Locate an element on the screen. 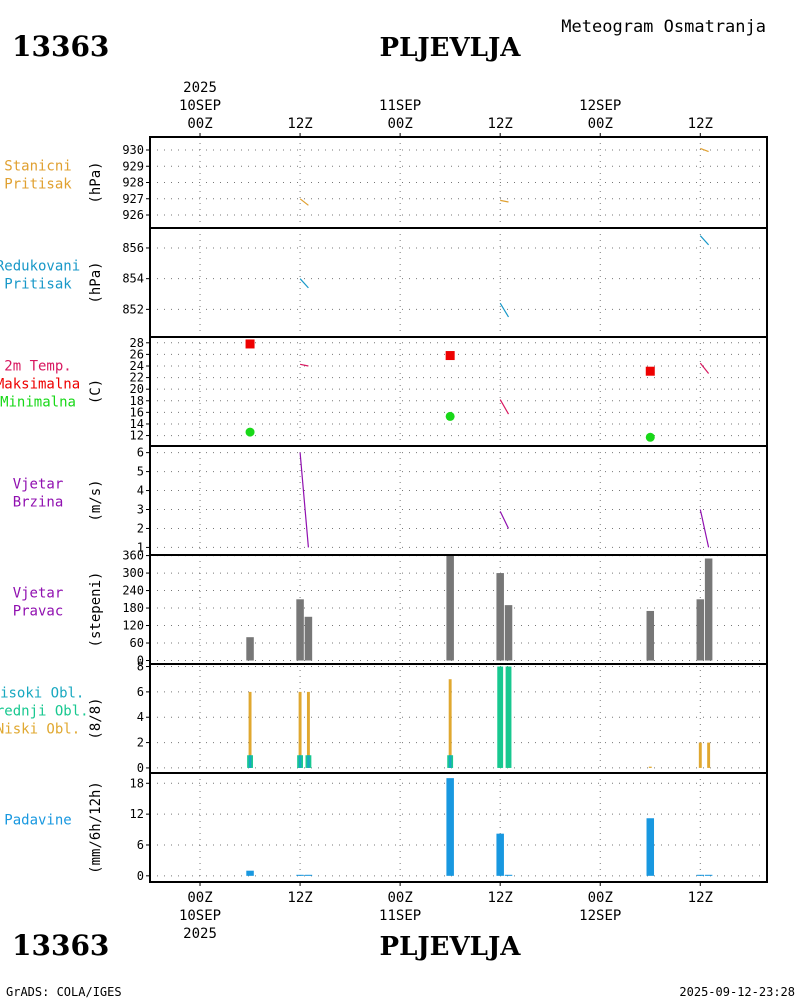 This screenshot has height=1000, width=800. y-tick-label: 28 is located at coordinates (137, 343).